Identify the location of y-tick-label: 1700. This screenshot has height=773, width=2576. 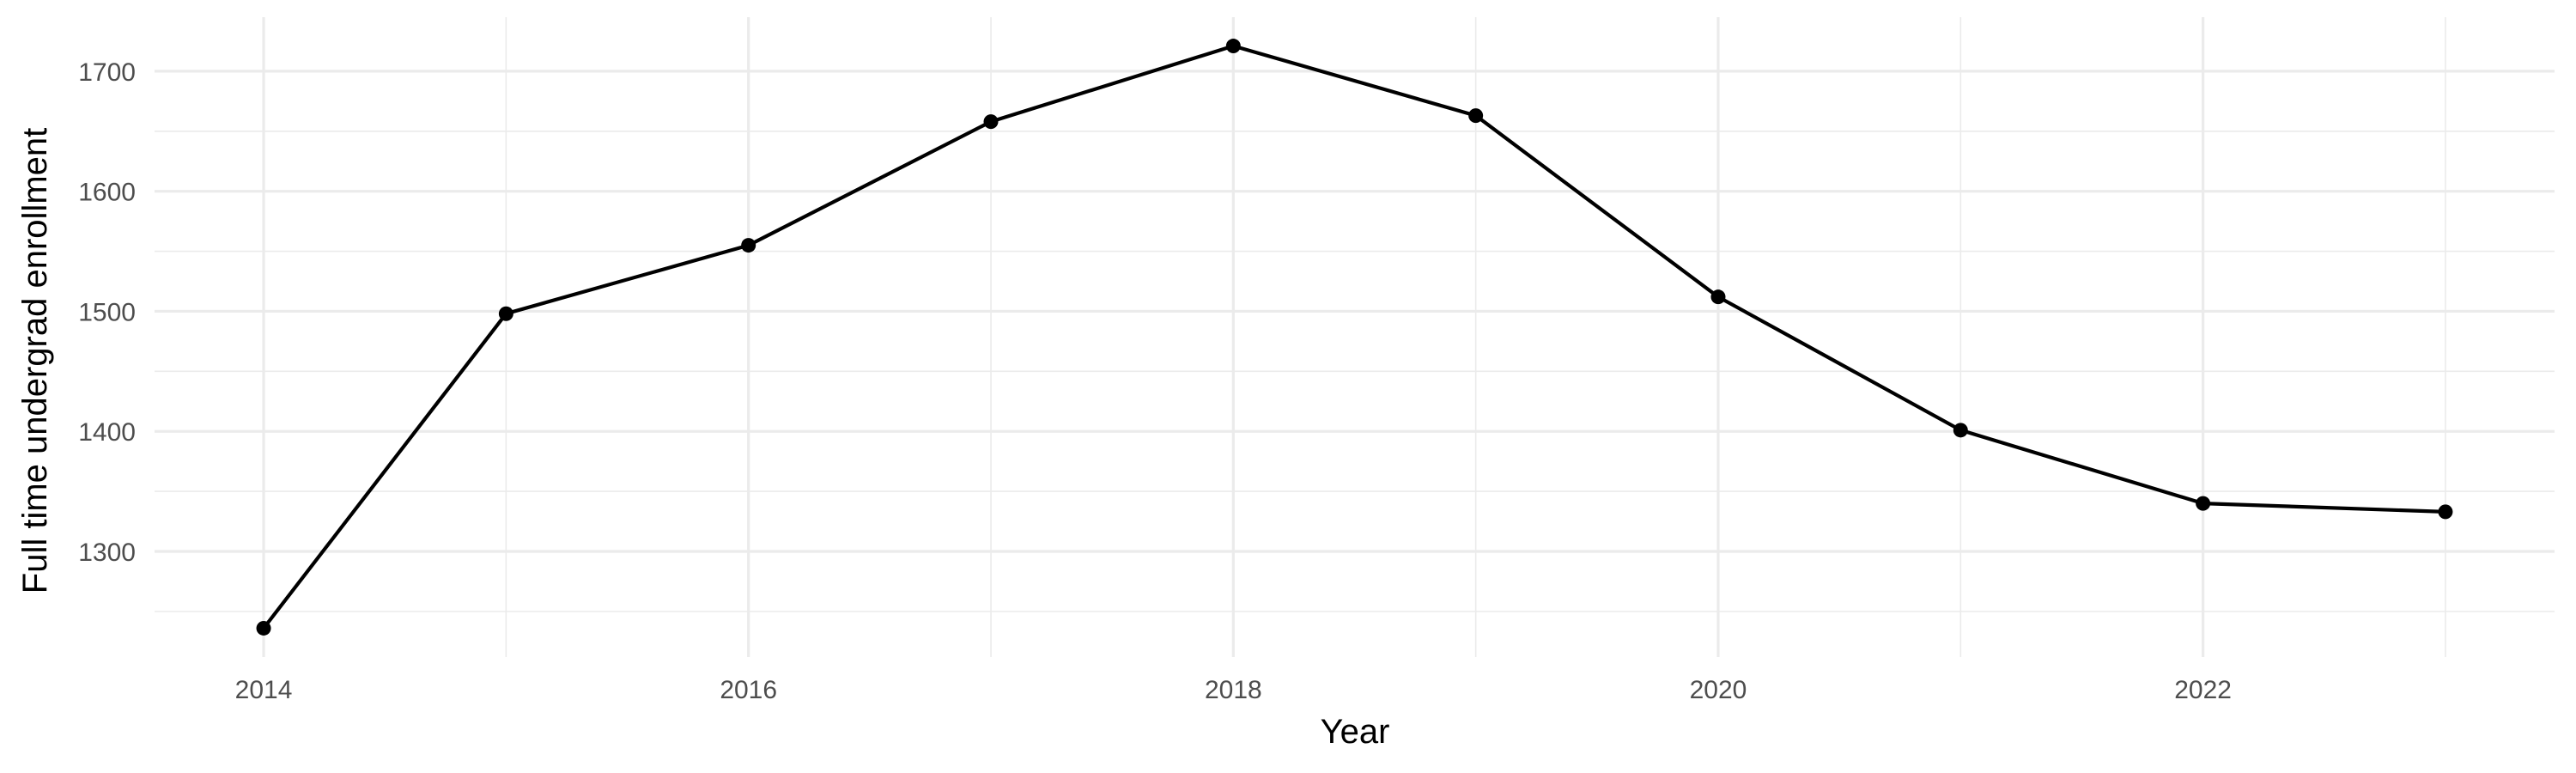
(107, 72).